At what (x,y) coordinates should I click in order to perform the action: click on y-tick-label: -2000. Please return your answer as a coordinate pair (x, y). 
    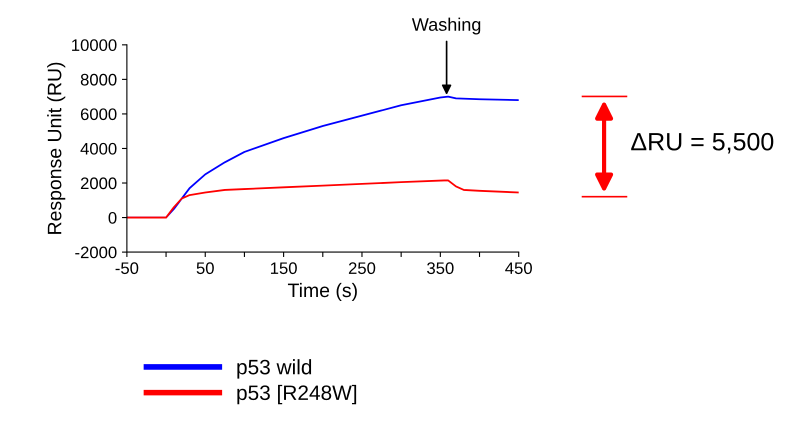
    Looking at the image, I should click on (96, 252).